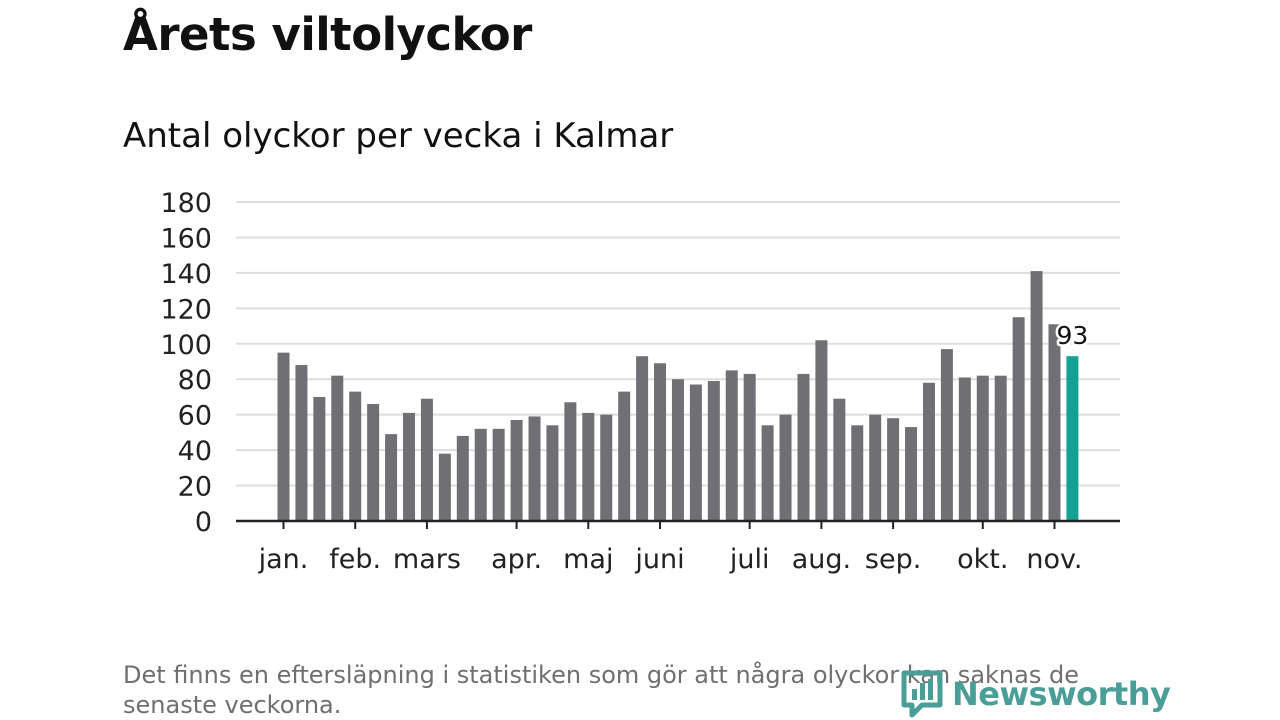  Describe the element at coordinates (398, 136) in the screenshot. I see `chart-subtitle: Antal olyckor per vecka i Kalmar` at that location.